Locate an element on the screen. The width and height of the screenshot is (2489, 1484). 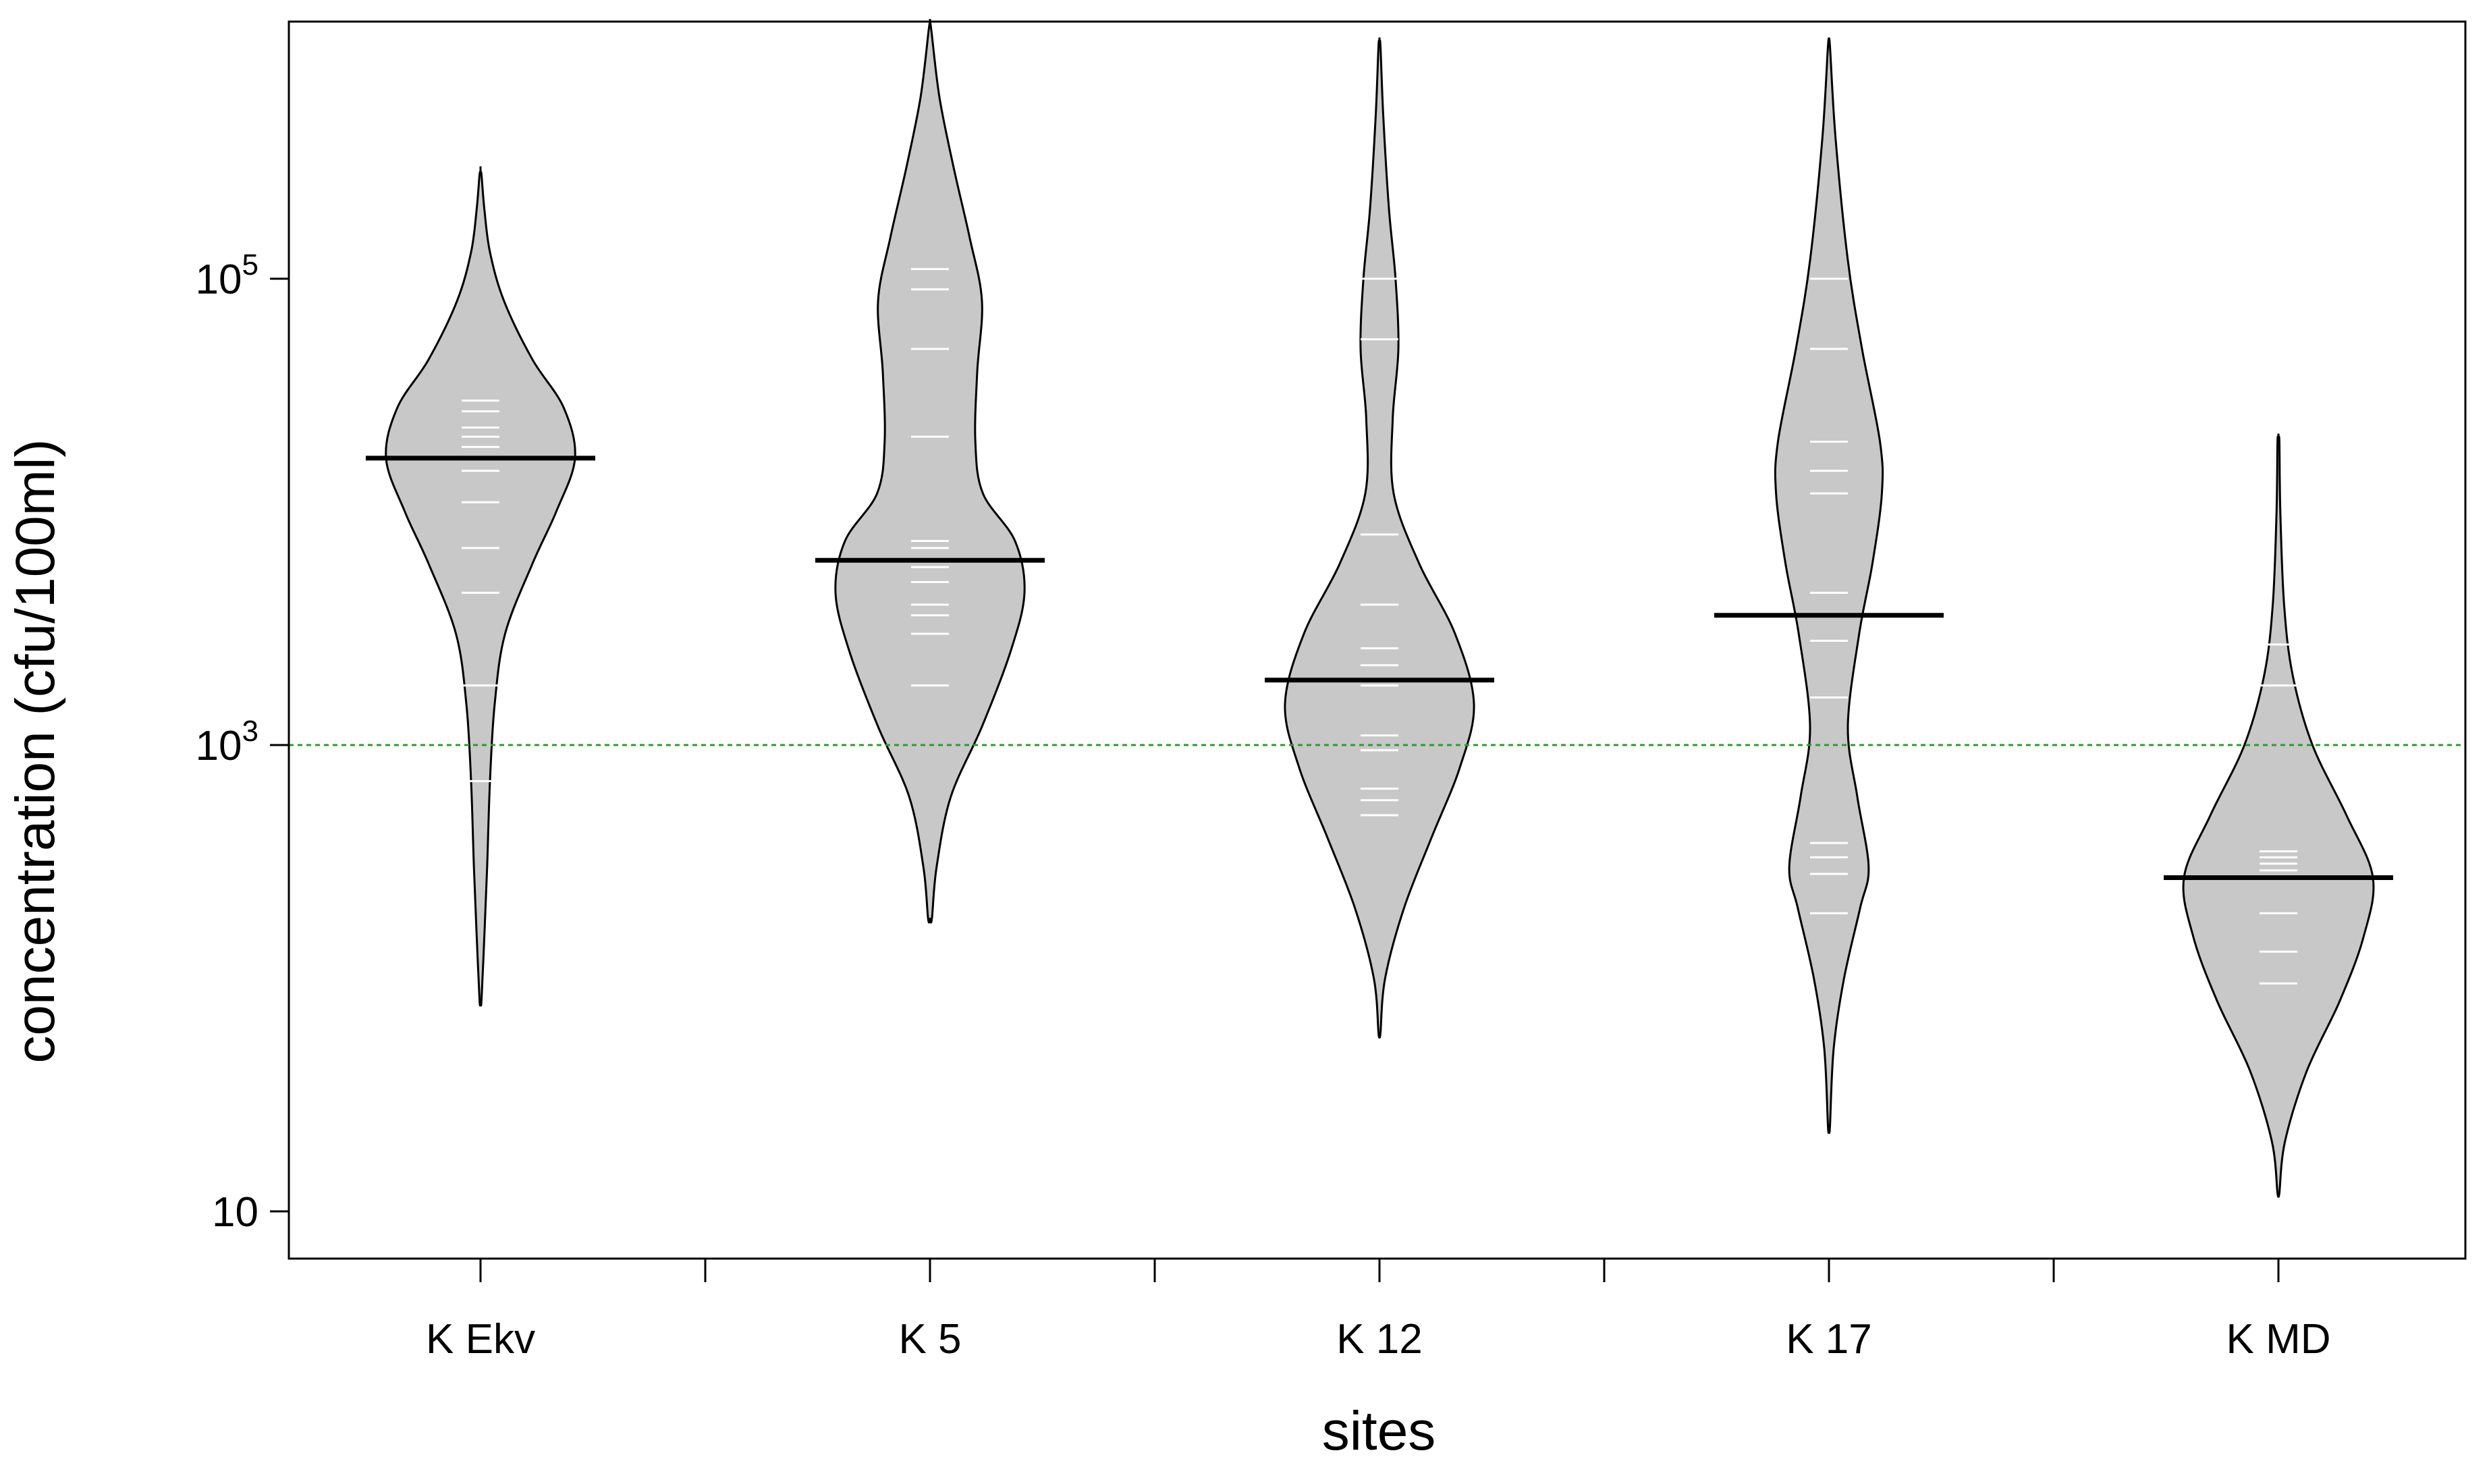
bean-k-ekv is located at coordinates (480, 586).